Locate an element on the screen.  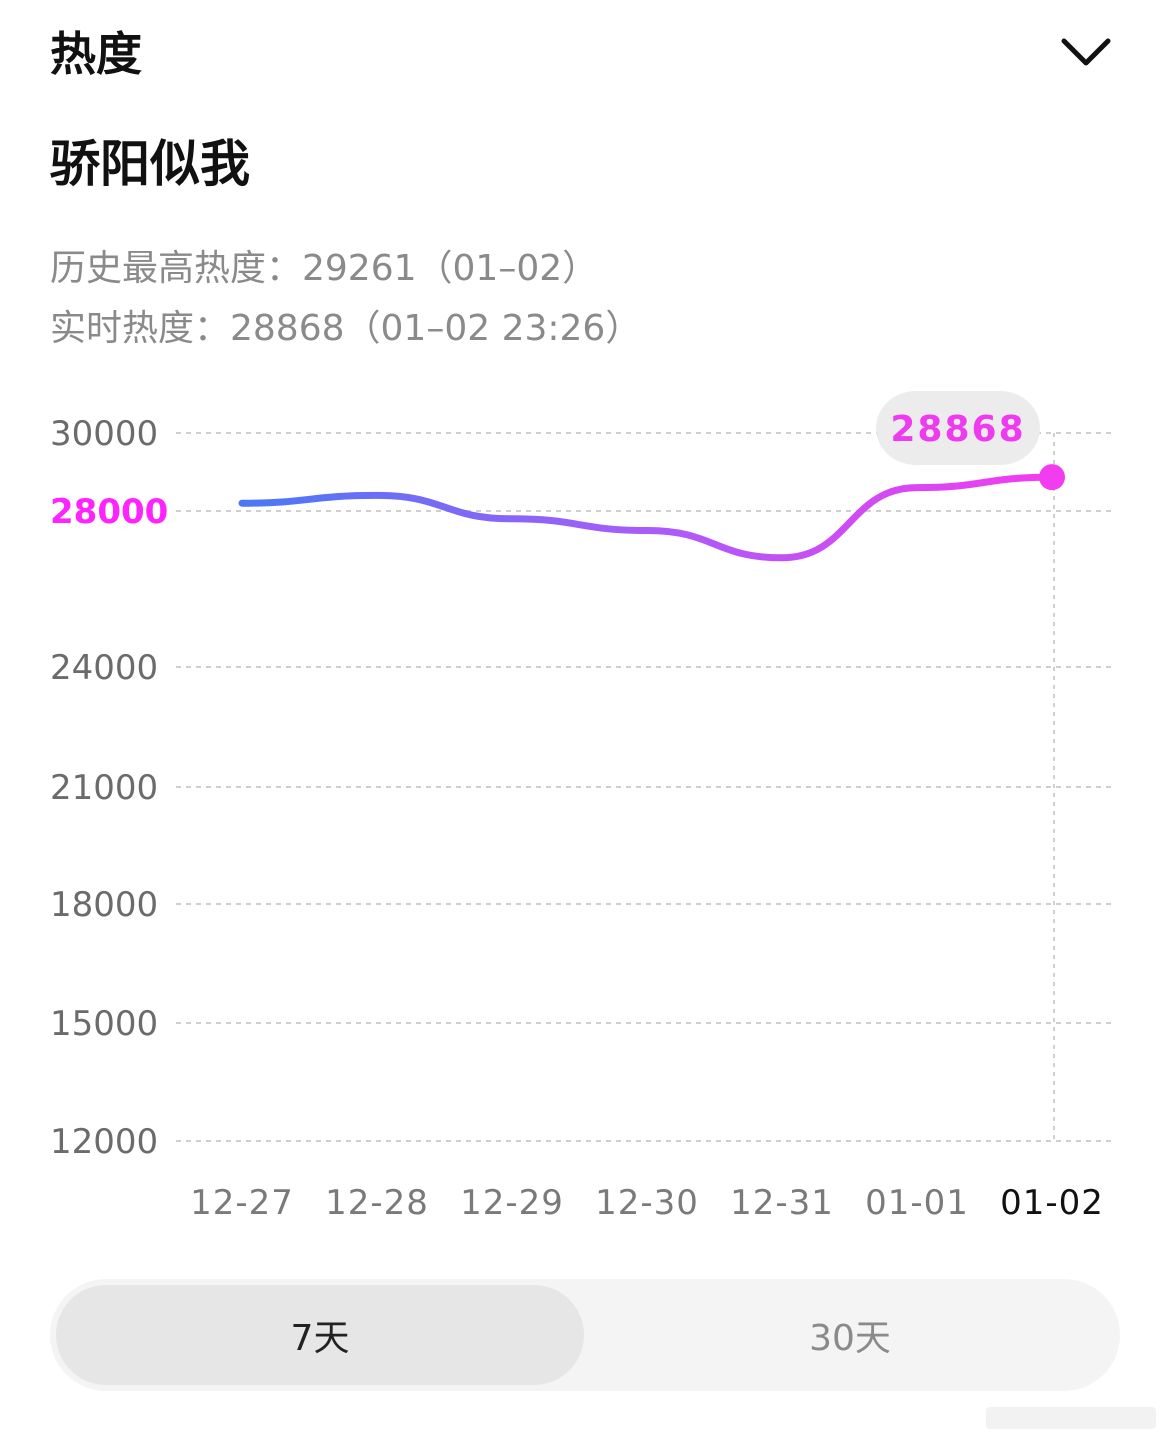
range-7-days-button: 7天 is located at coordinates (320, 1335).